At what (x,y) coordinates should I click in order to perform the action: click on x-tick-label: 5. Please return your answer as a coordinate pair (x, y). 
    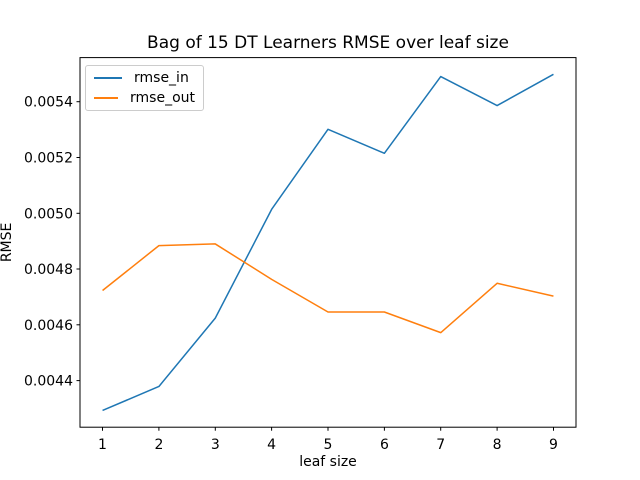
    Looking at the image, I should click on (328, 445).